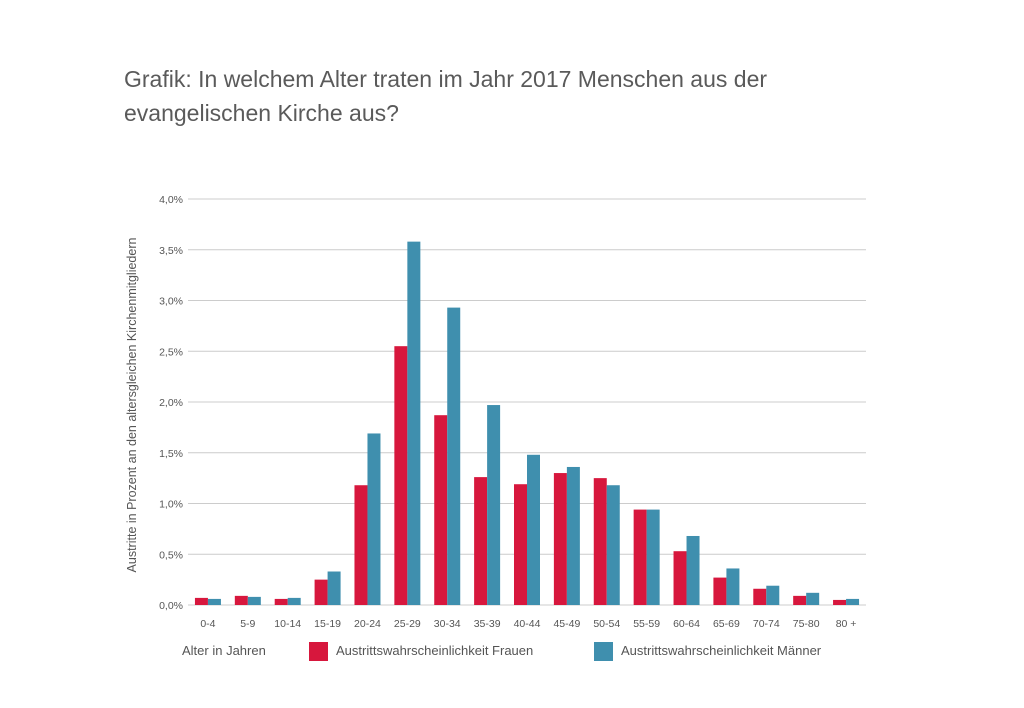 This screenshot has height=708, width=1024. What do you see at coordinates (224, 650) in the screenshot?
I see `x-axis-label: Alter in Jahren` at bounding box center [224, 650].